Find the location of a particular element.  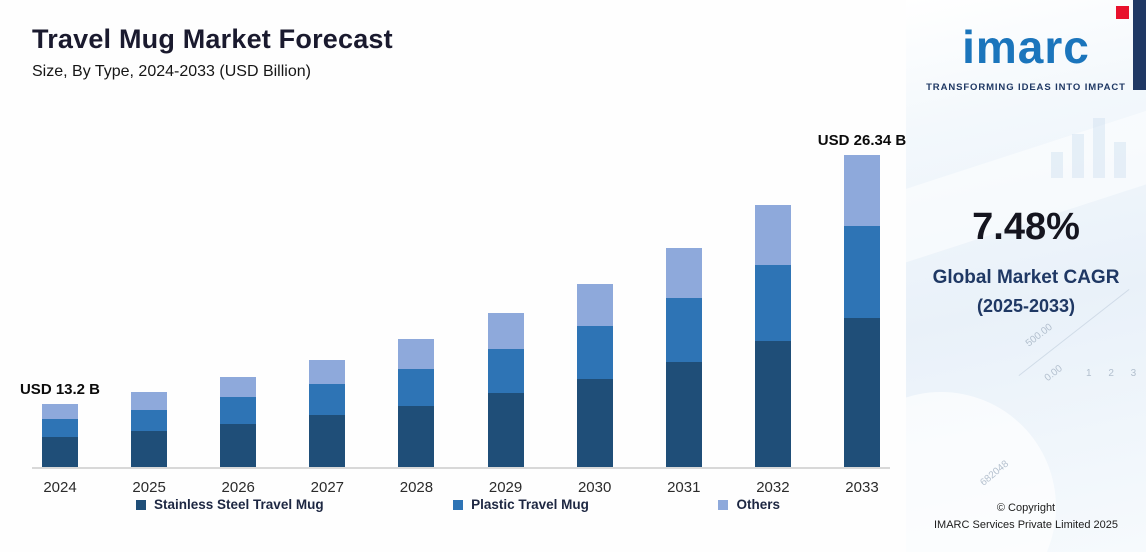

x-tick-2026: 2026 is located at coordinates (238, 487).